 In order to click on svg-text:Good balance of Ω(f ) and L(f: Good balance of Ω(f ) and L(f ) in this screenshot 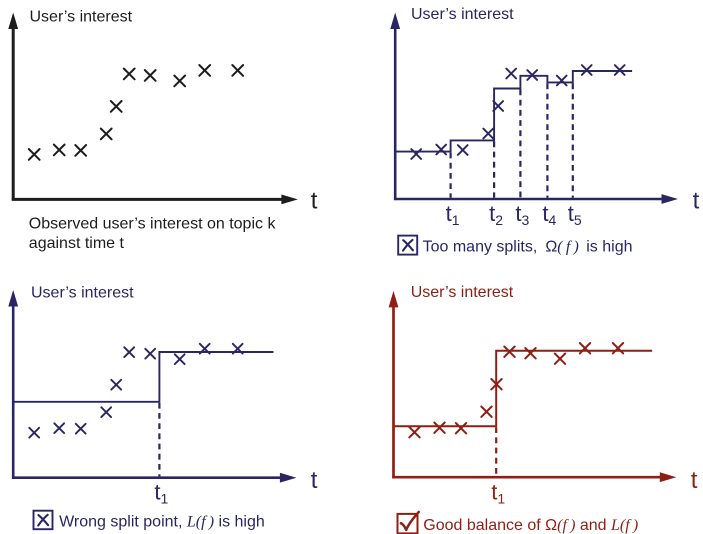, I will do `click(530, 525)`.